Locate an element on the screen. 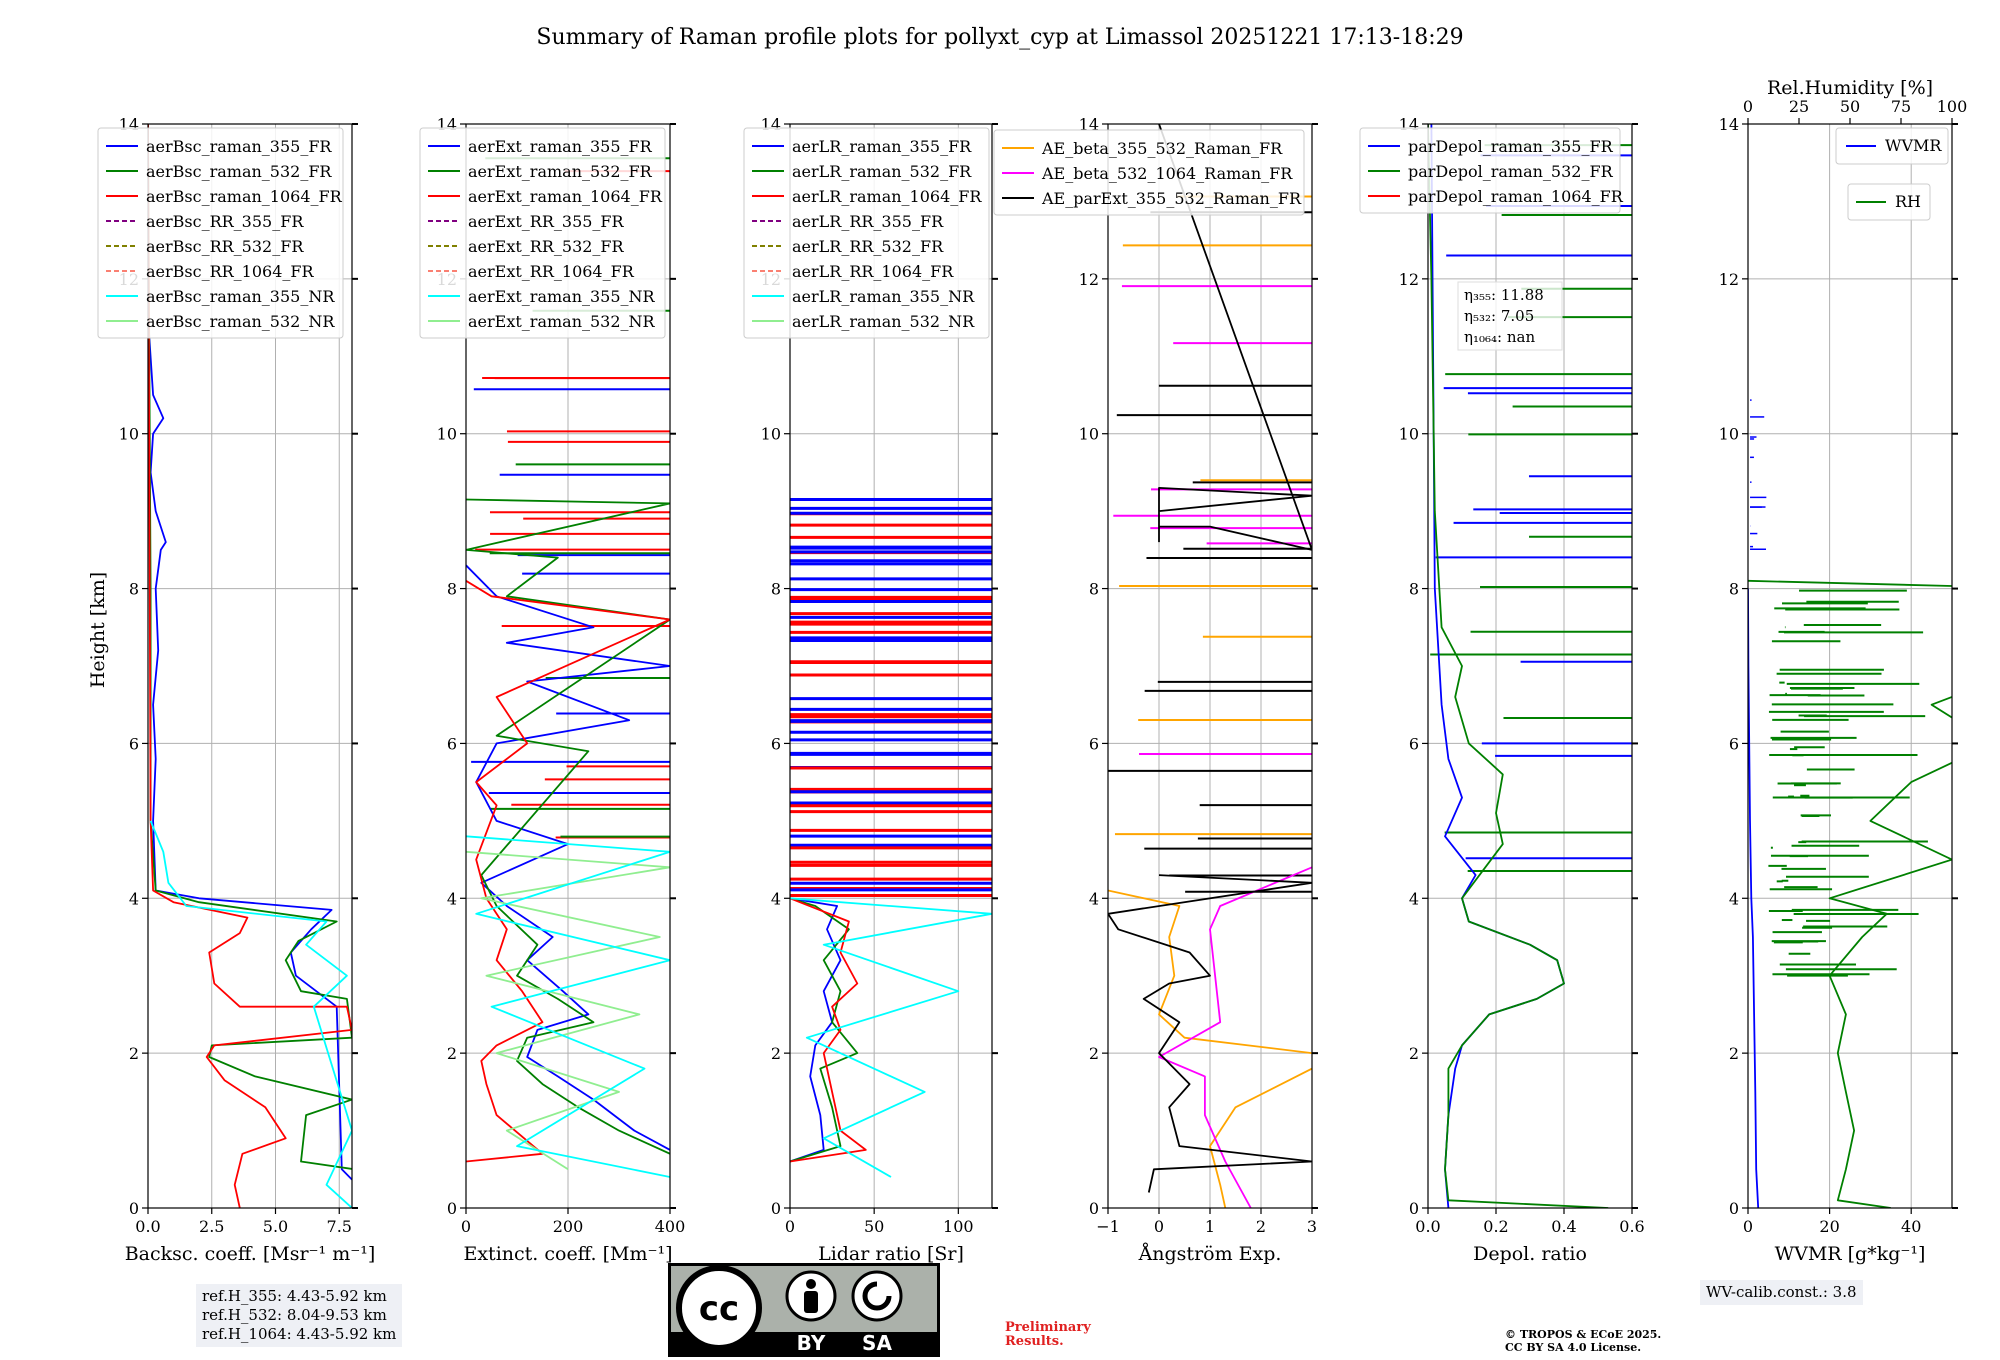 The width and height of the screenshot is (2000, 1360). legend-label: aerBsc_RR_532_FR is located at coordinates (225, 246).